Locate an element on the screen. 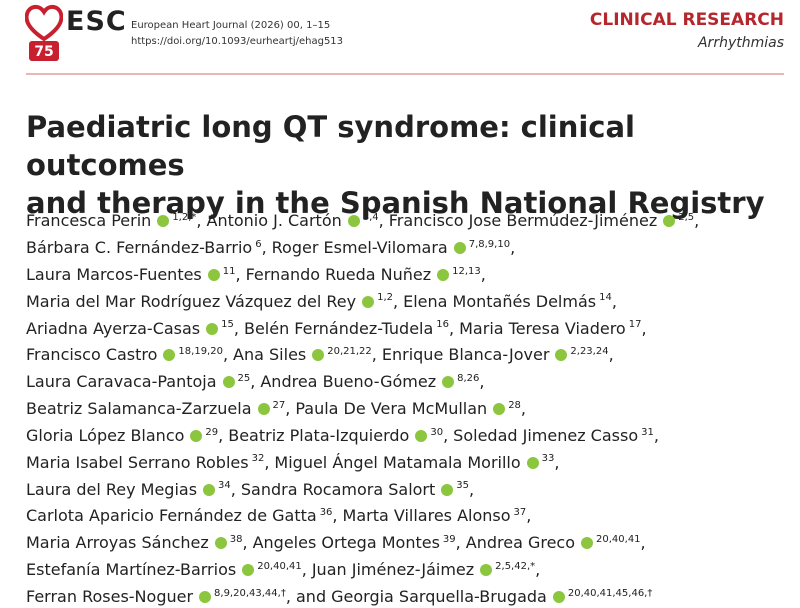 The height and width of the screenshot is (608, 800). author: Juan Jiménez-Jáimez 2,5,42,*, is located at coordinates (426, 569).